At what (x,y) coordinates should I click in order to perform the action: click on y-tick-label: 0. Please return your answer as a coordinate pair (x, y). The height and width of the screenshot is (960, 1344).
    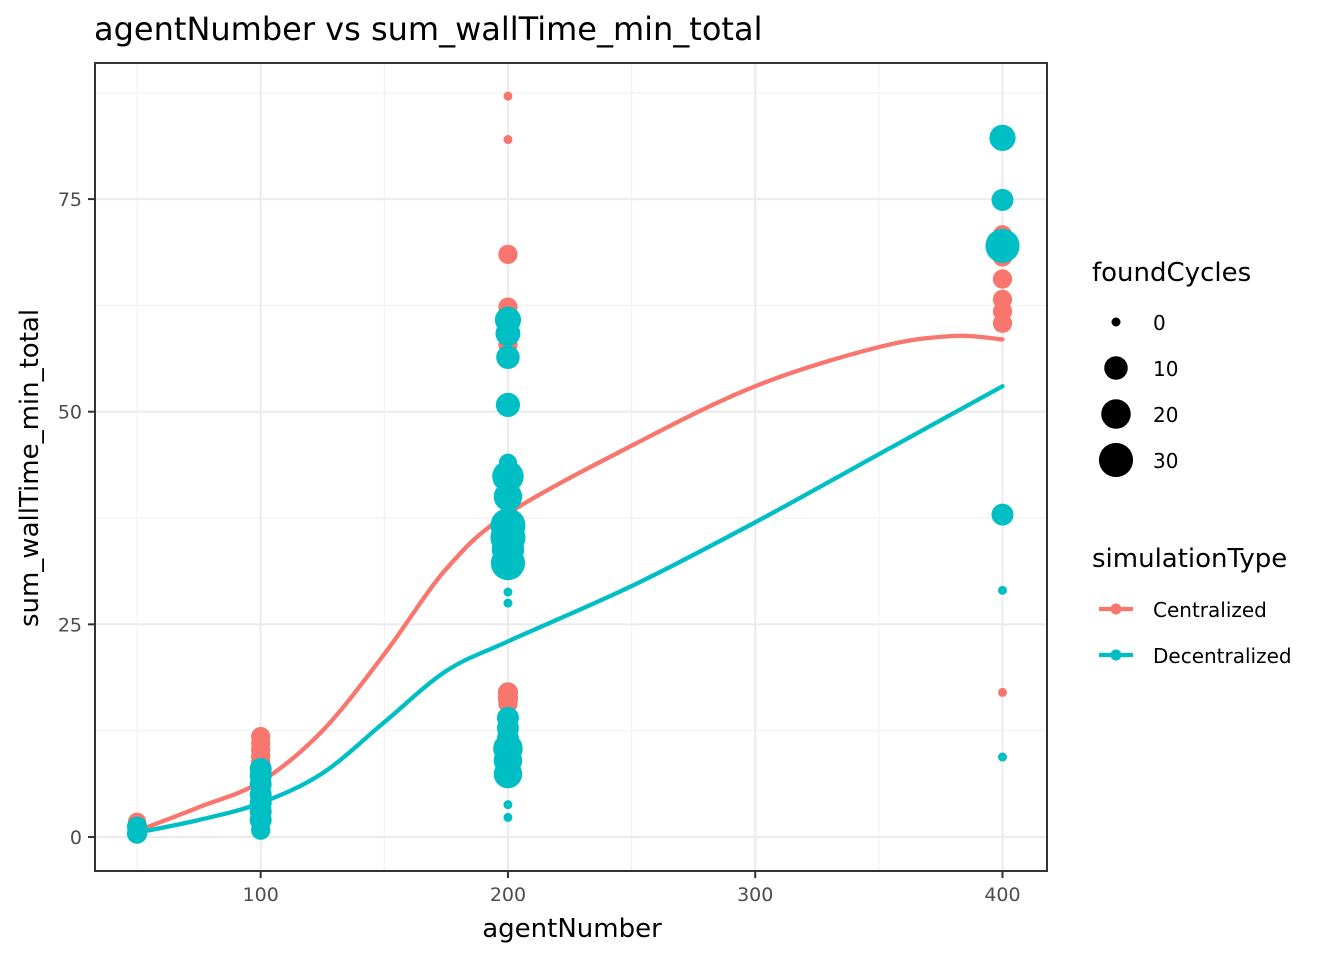
    Looking at the image, I should click on (76, 838).